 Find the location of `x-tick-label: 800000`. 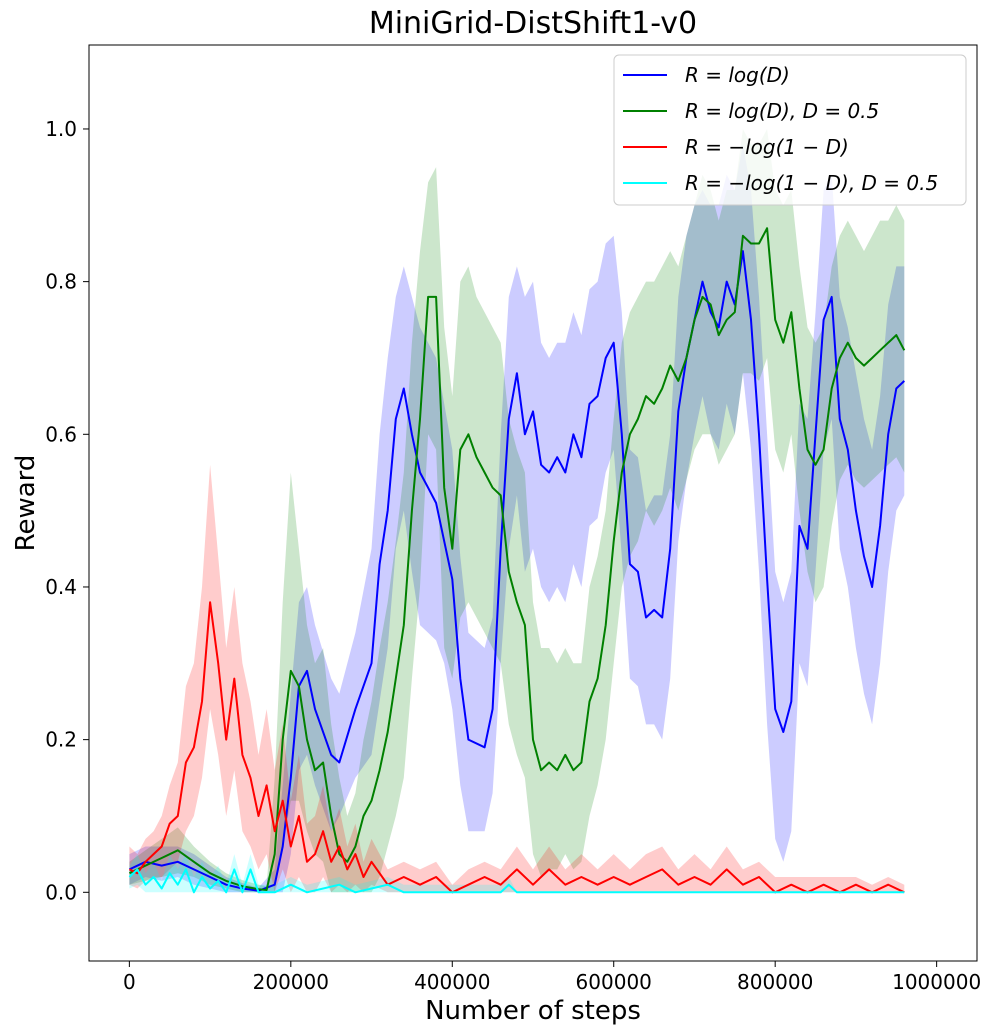

x-tick-label: 800000 is located at coordinates (775, 982).